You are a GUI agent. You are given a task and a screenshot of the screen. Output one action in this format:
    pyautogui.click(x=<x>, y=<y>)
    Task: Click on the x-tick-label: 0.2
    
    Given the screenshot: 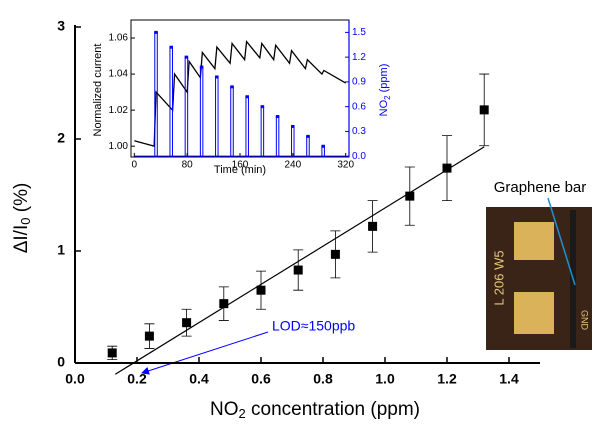 What is the action you would take?
    pyautogui.click(x=137, y=379)
    